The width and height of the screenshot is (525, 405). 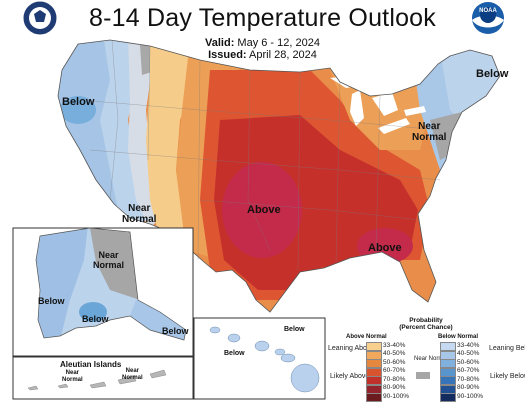 What do you see at coordinates (132, 374) in the screenshot?
I see `label-aleutian-near-2: Near Normal` at bounding box center [132, 374].